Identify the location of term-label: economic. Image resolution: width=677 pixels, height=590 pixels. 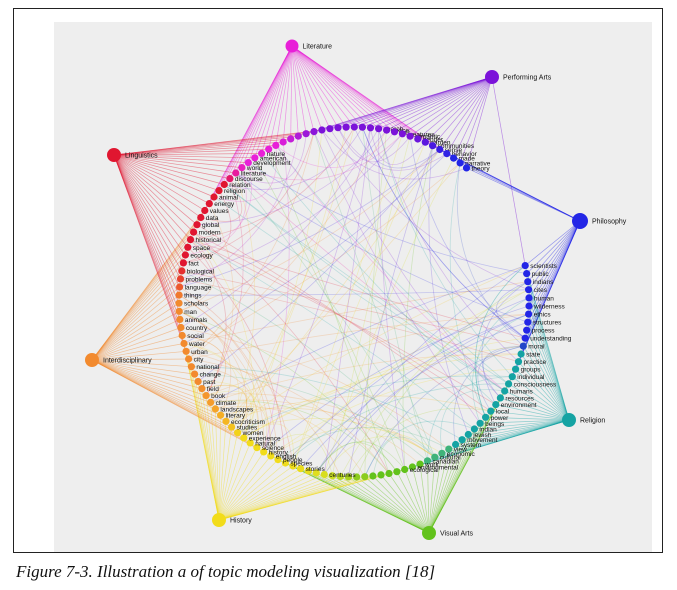
(461, 454).